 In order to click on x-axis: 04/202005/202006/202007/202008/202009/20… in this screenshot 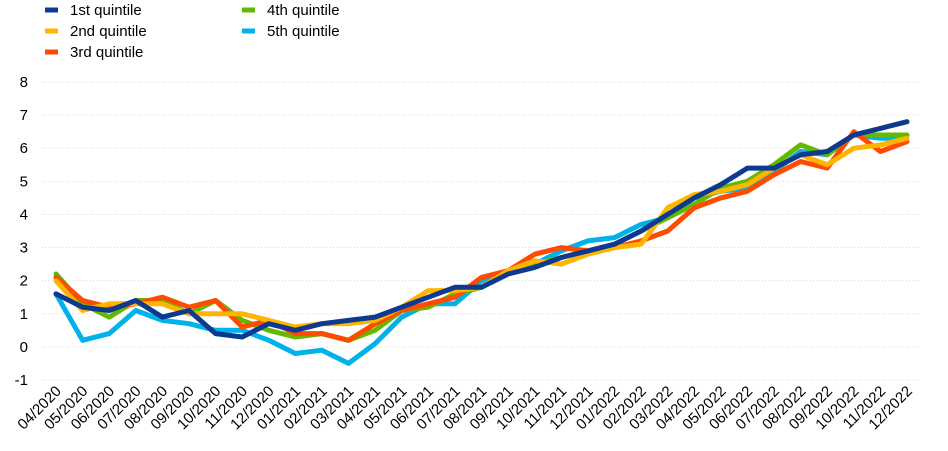, I will do `click(464, 408)`.